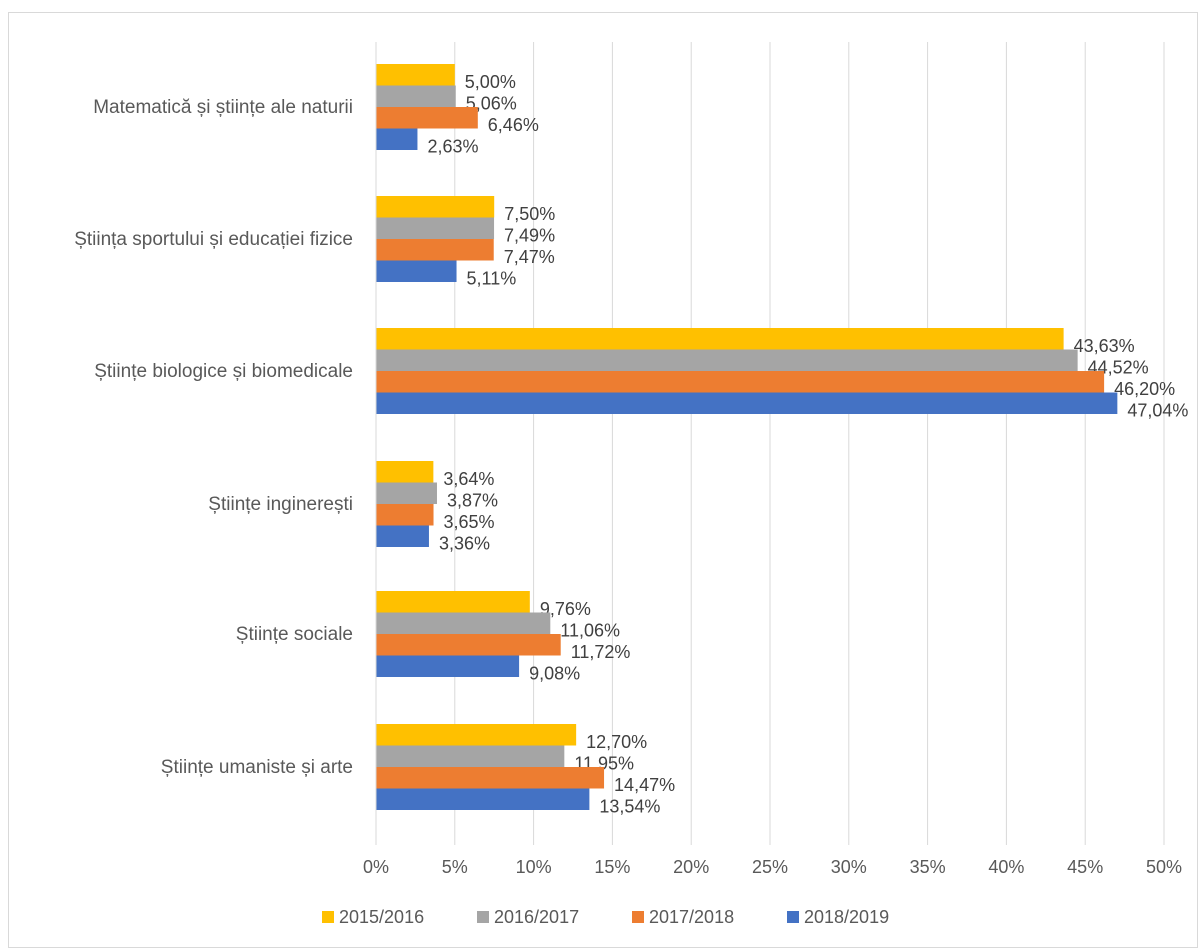 This screenshot has height=952, width=1200. Describe the element at coordinates (644, 785) in the screenshot. I see `data-label: 14,47%` at that location.